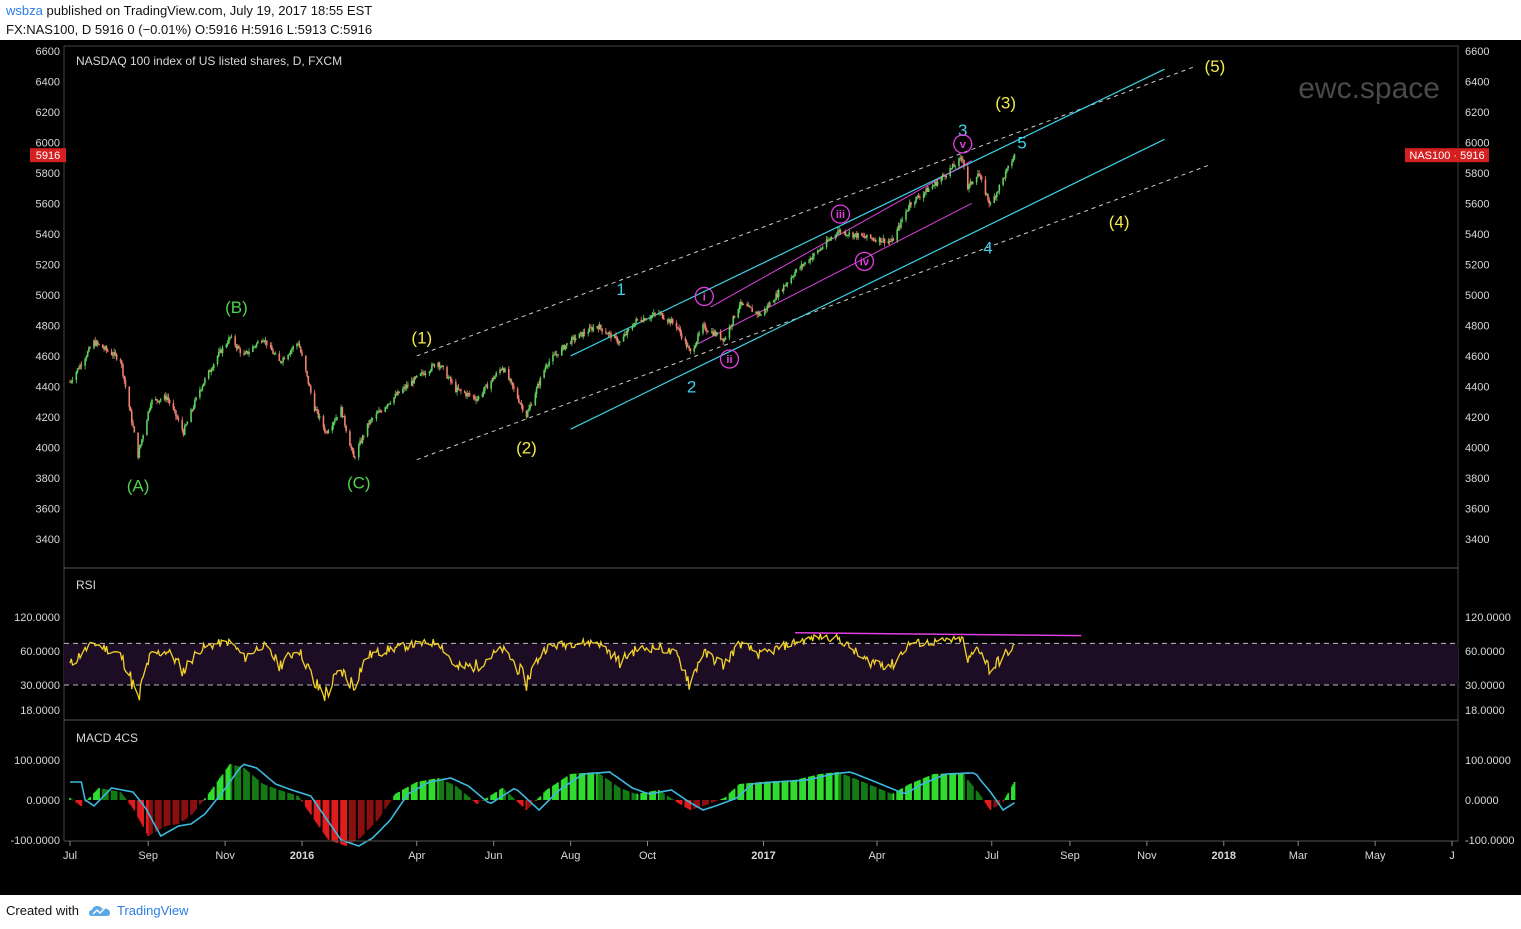  What do you see at coordinates (526, 447) in the screenshot?
I see `wave-label-2: (2)` at bounding box center [526, 447].